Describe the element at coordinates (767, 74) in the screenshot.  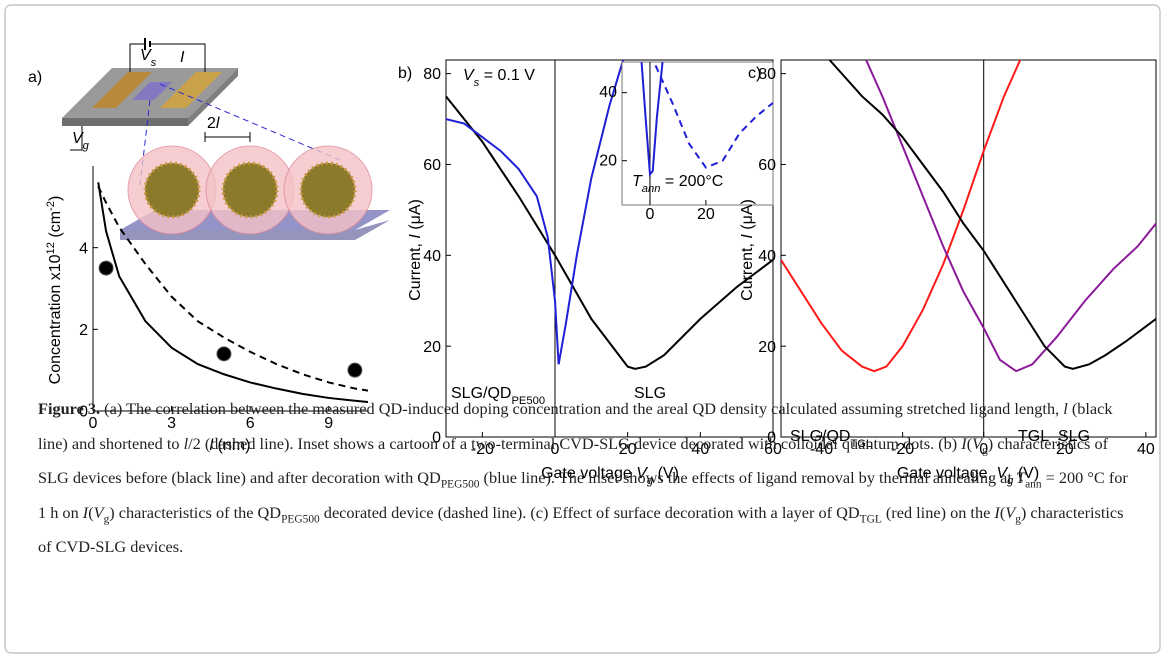
I see `y-tick-label: 80` at that location.